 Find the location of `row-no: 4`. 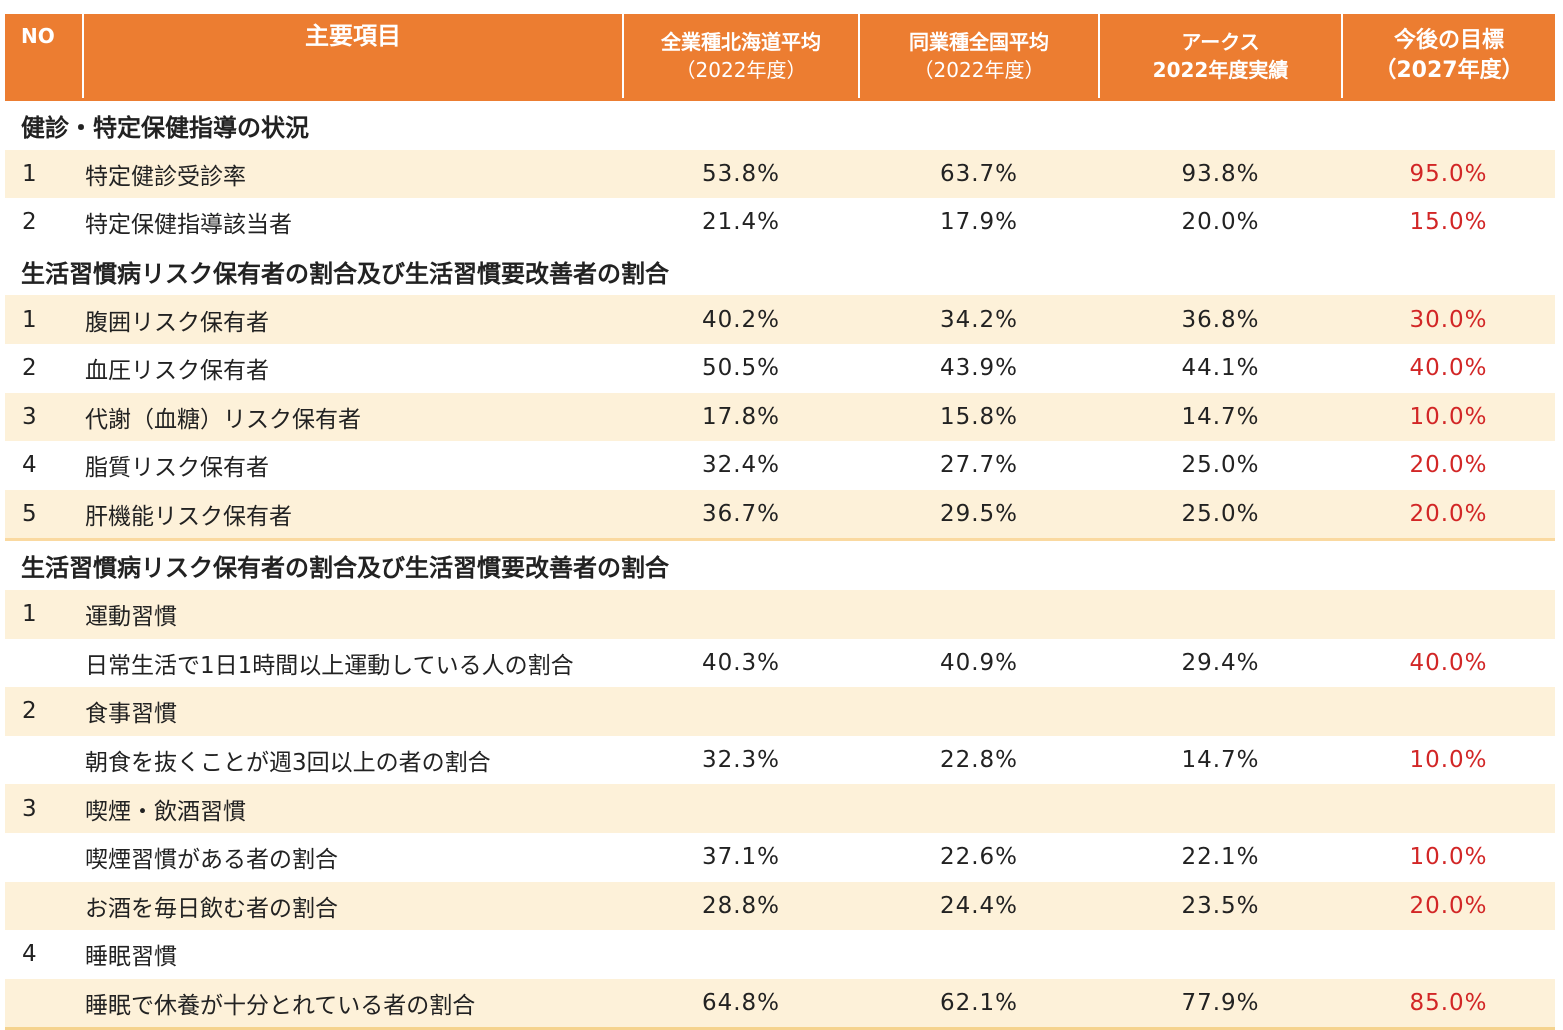

row-no: 4 is located at coordinates (44, 465).